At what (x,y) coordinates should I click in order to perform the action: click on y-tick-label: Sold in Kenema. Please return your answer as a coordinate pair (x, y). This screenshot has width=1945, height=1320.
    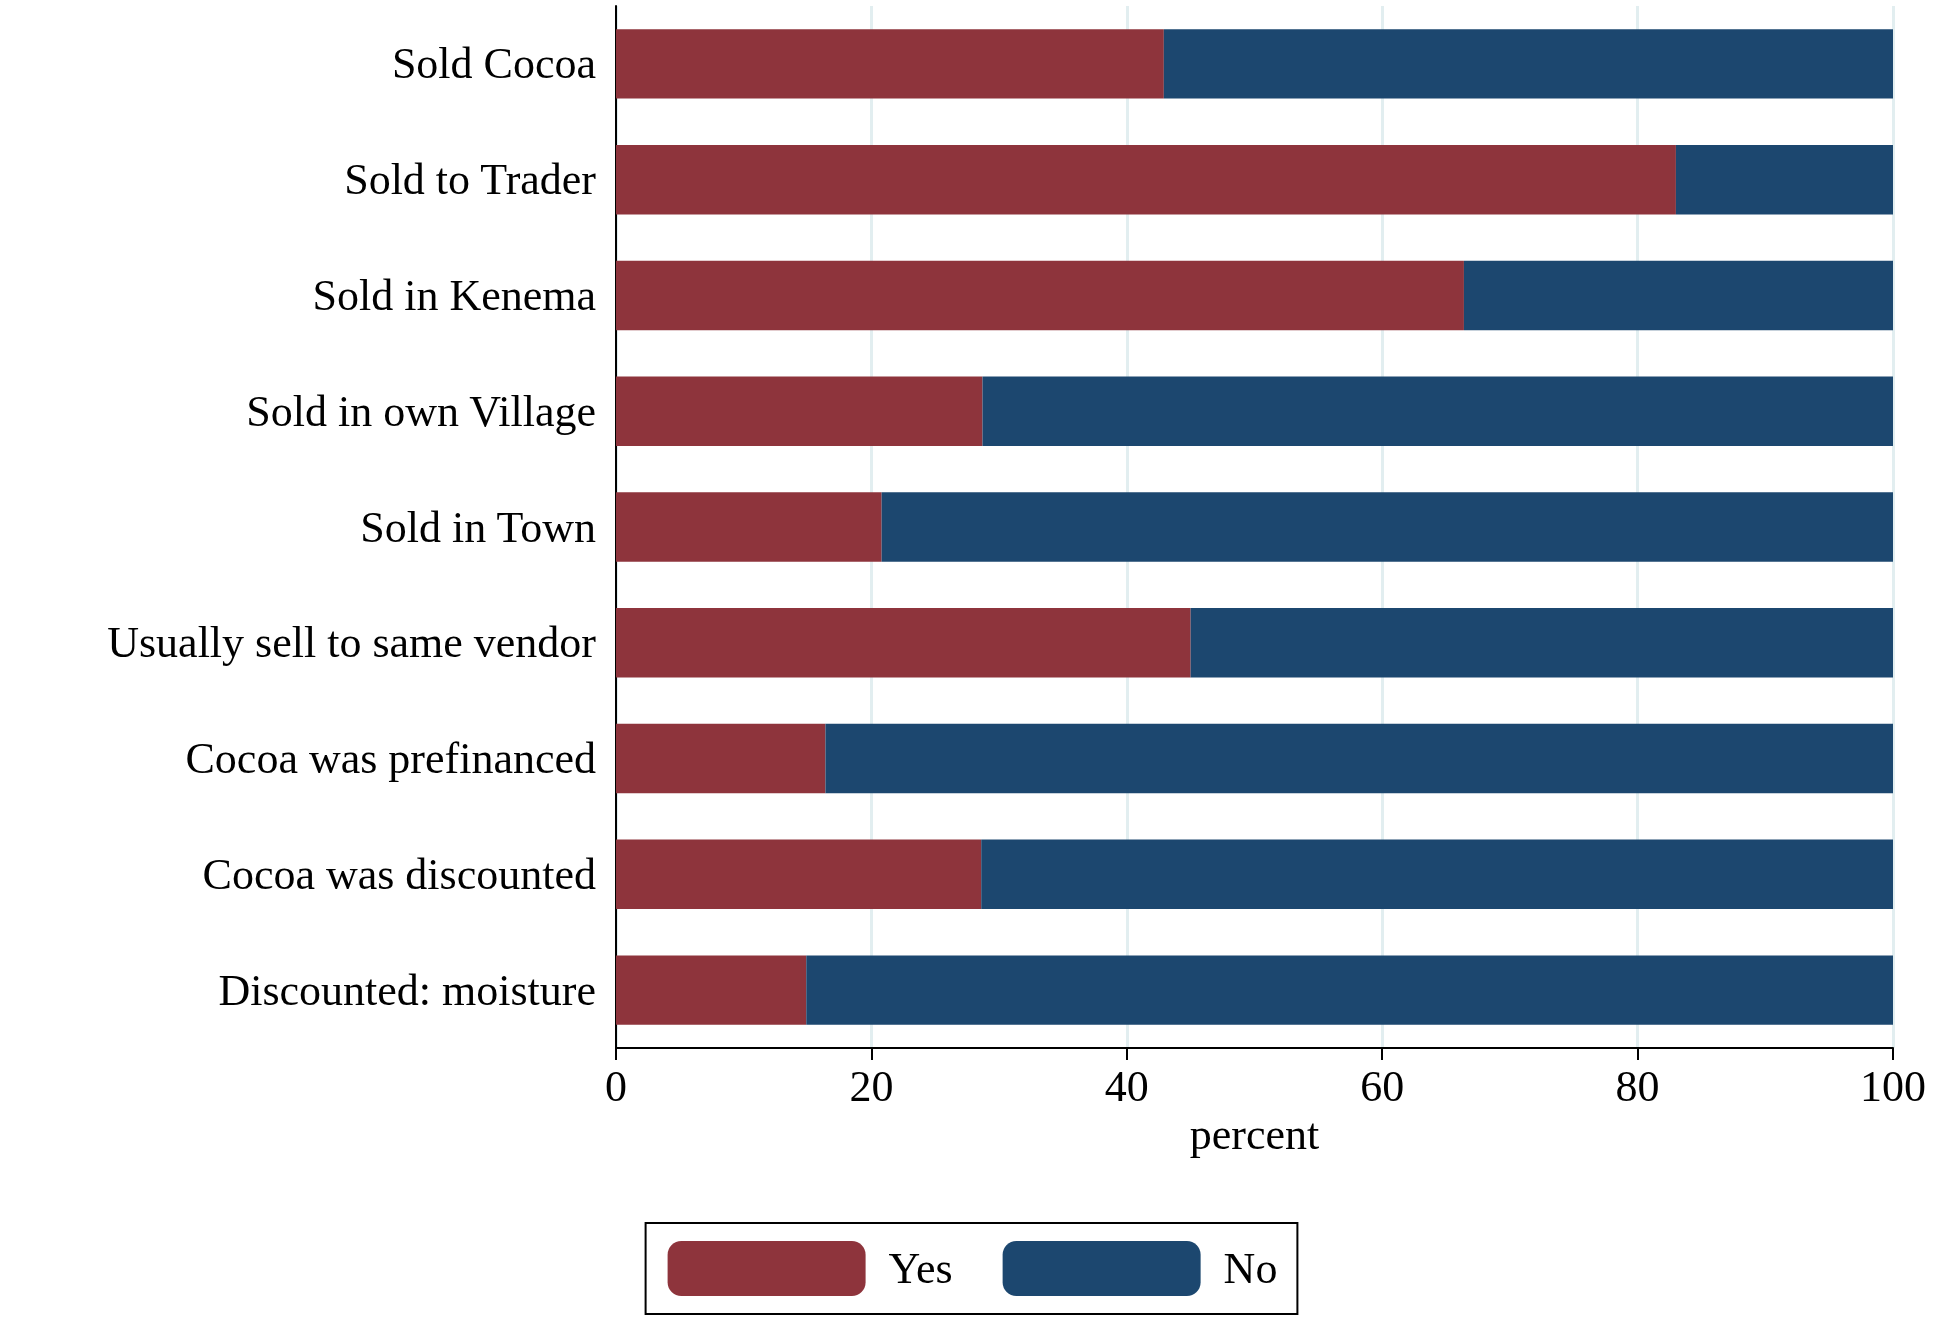
    Looking at the image, I should click on (454, 295).